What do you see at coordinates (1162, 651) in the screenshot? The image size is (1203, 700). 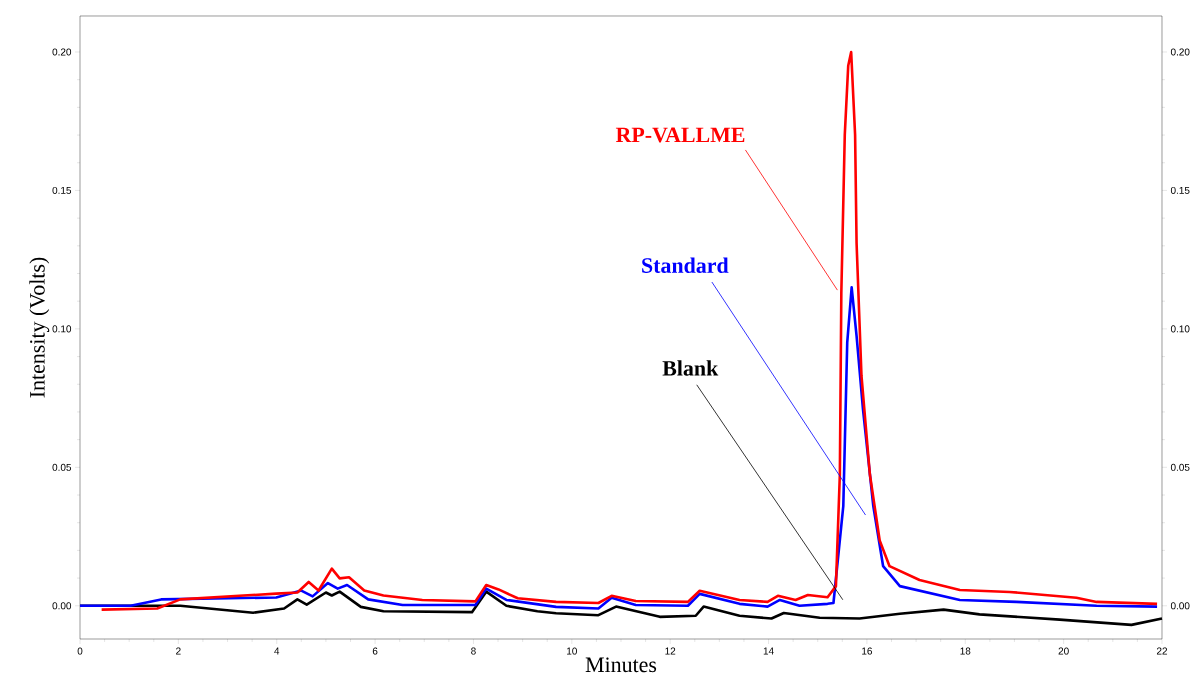 I see `x-tick-label: 22` at bounding box center [1162, 651].